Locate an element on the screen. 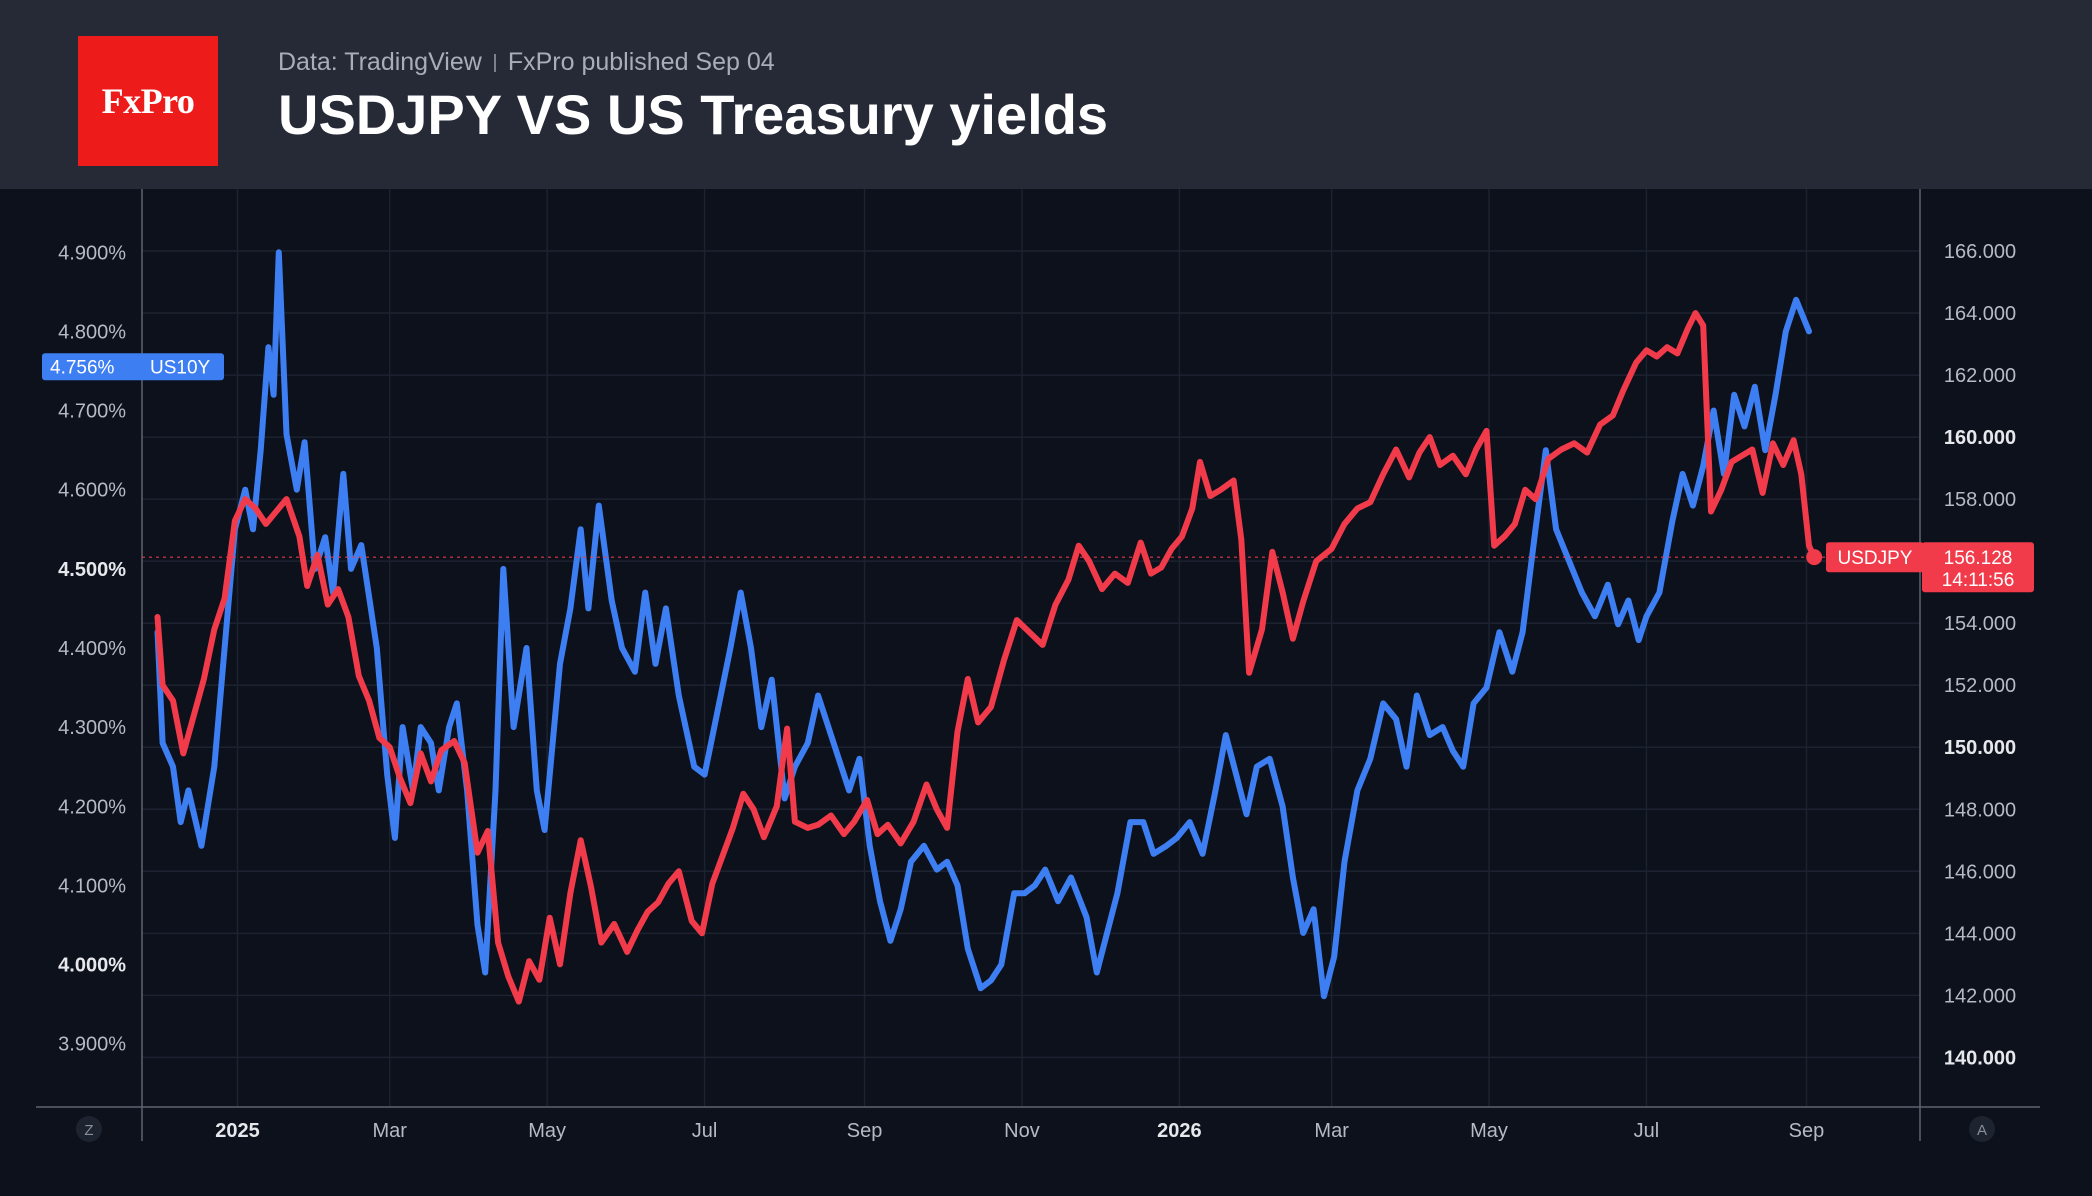  usdjpy-last-point is located at coordinates (1814, 557).